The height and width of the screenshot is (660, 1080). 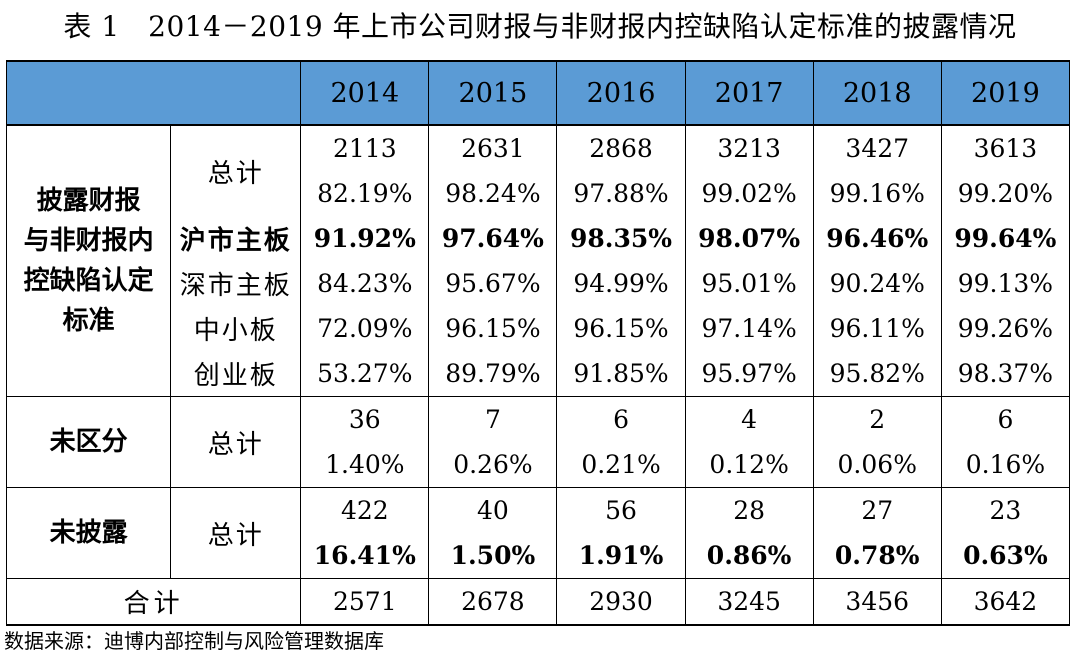 What do you see at coordinates (877, 465) in the screenshot?
I see `table-cell: 0.06%` at bounding box center [877, 465].